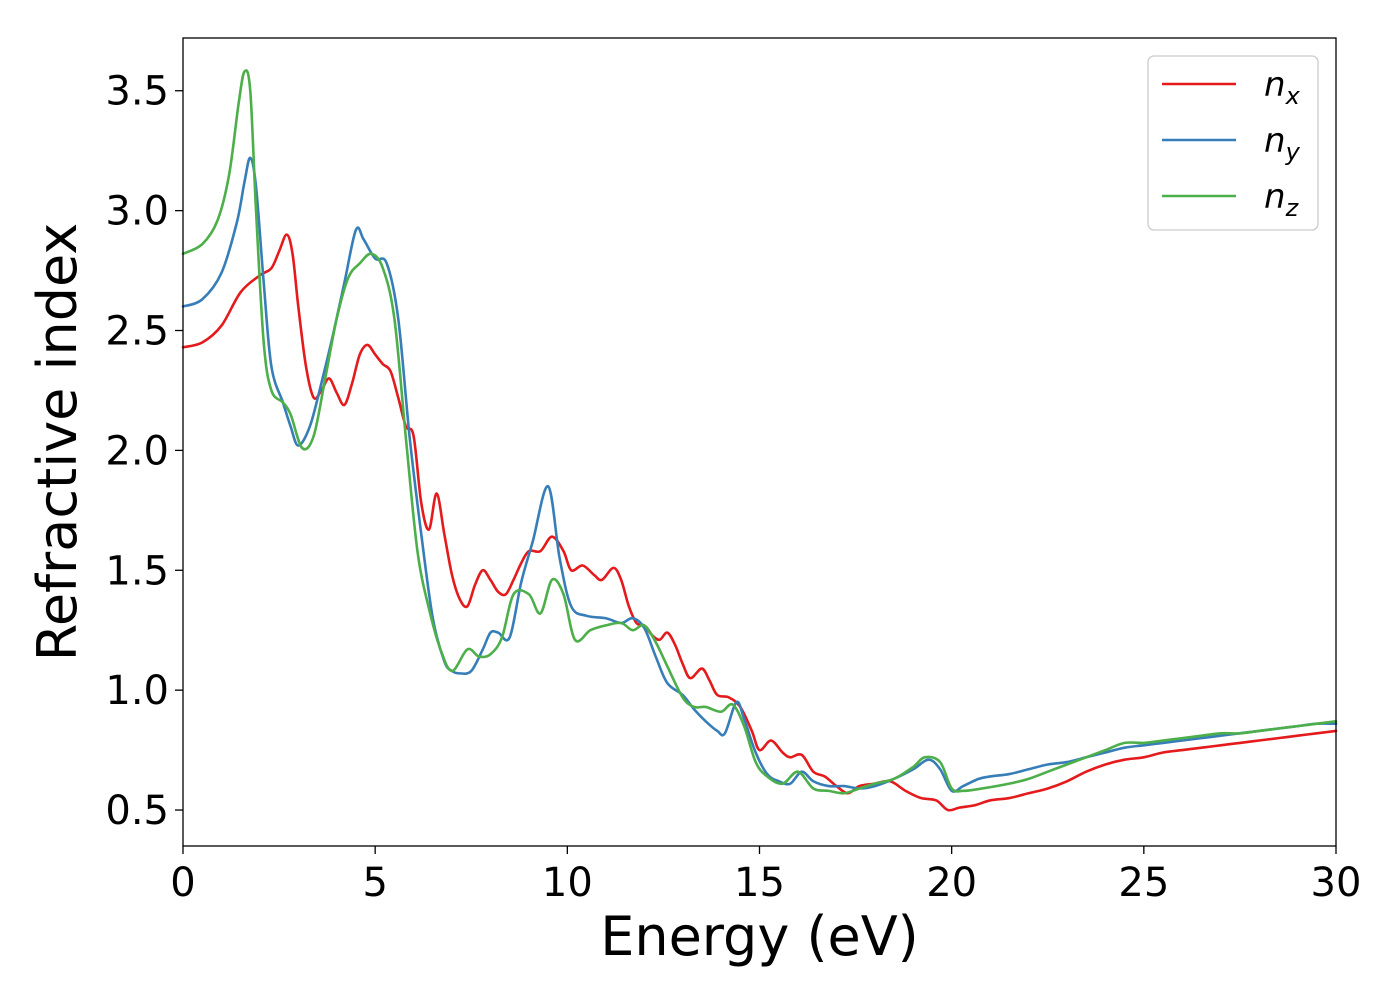 The height and width of the screenshot is (1000, 1400). What do you see at coordinates (759, 883) in the screenshot?
I see `x-tick-label: 15` at bounding box center [759, 883].